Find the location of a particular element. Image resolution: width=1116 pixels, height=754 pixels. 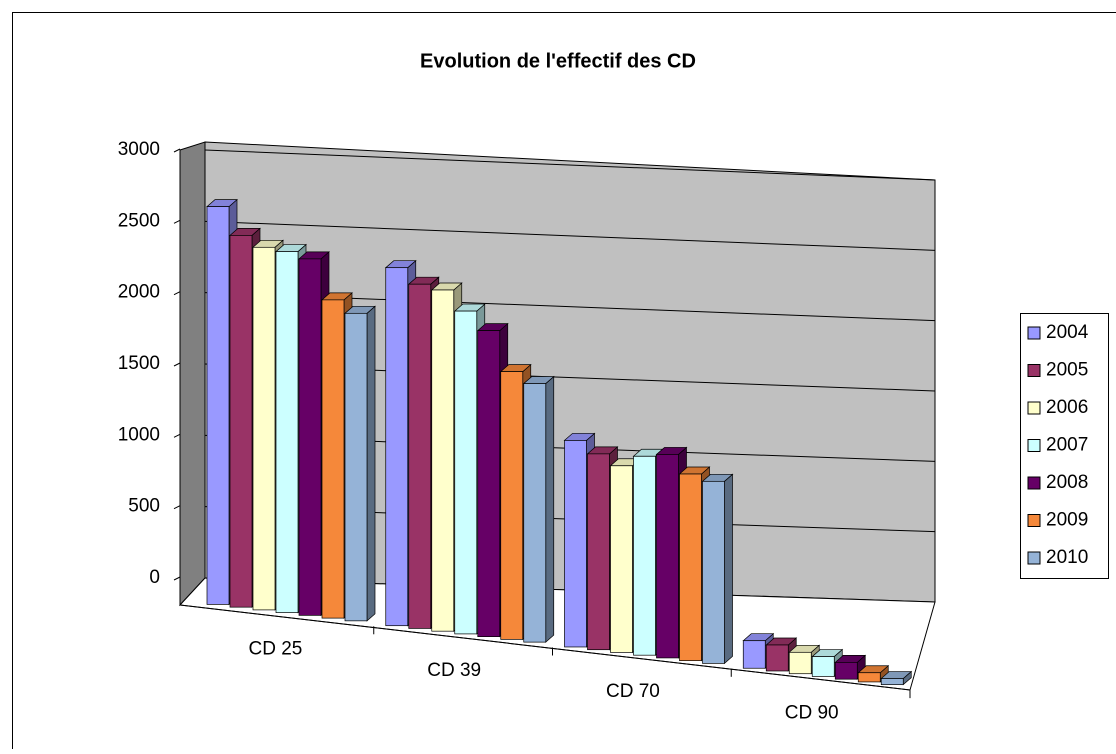

y-tick-label: 2000 is located at coordinates (139, 292).